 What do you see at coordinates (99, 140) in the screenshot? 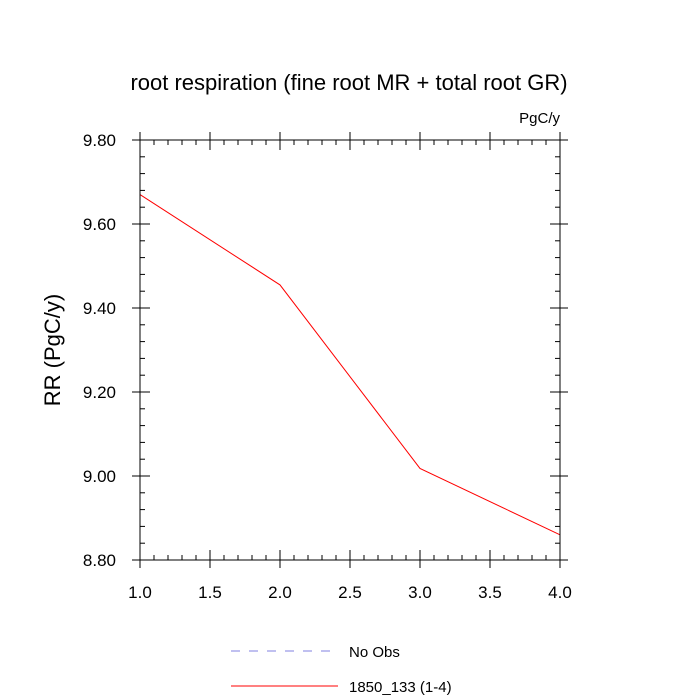
I see `y-tick-label: 9.80` at bounding box center [99, 140].